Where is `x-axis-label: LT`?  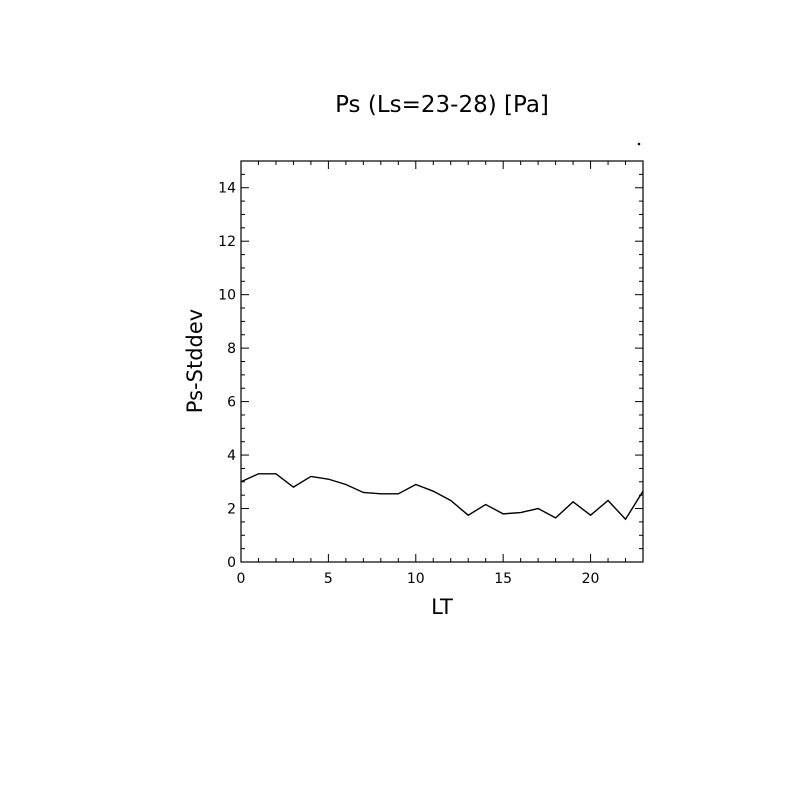 x-axis-label: LT is located at coordinates (442, 607).